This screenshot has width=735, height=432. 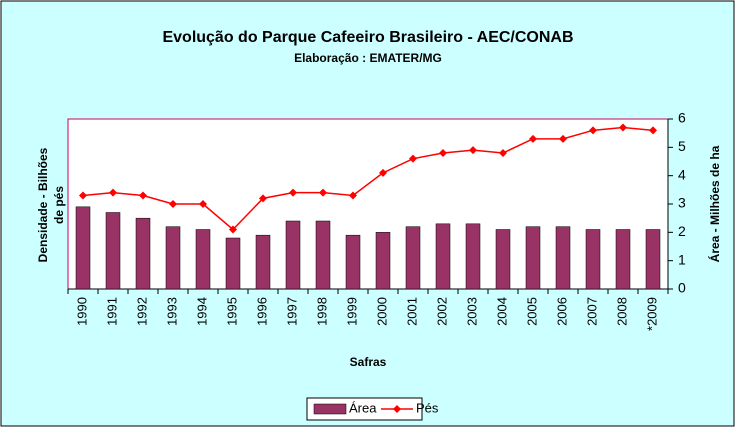 I want to click on x-tick-label: 1993, so click(x=171, y=311).